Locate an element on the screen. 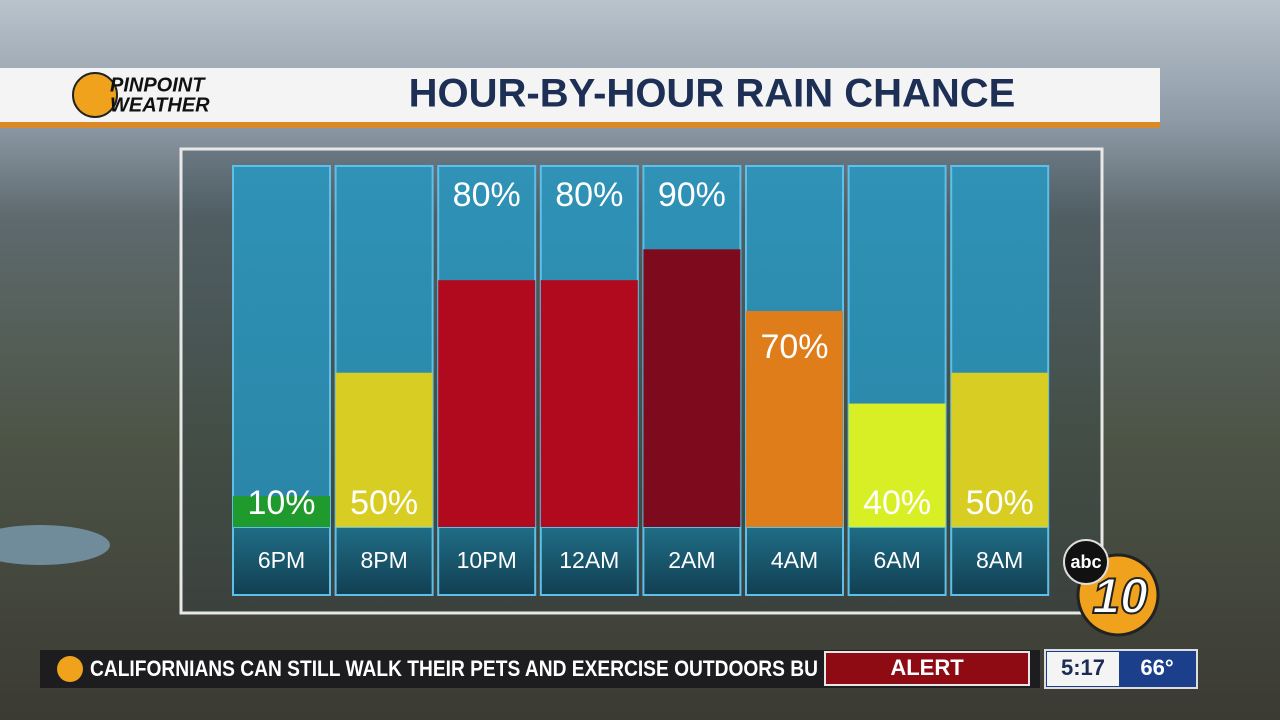 The height and width of the screenshot is (720, 1280). x-tick-label: 10PM is located at coordinates (487, 560).